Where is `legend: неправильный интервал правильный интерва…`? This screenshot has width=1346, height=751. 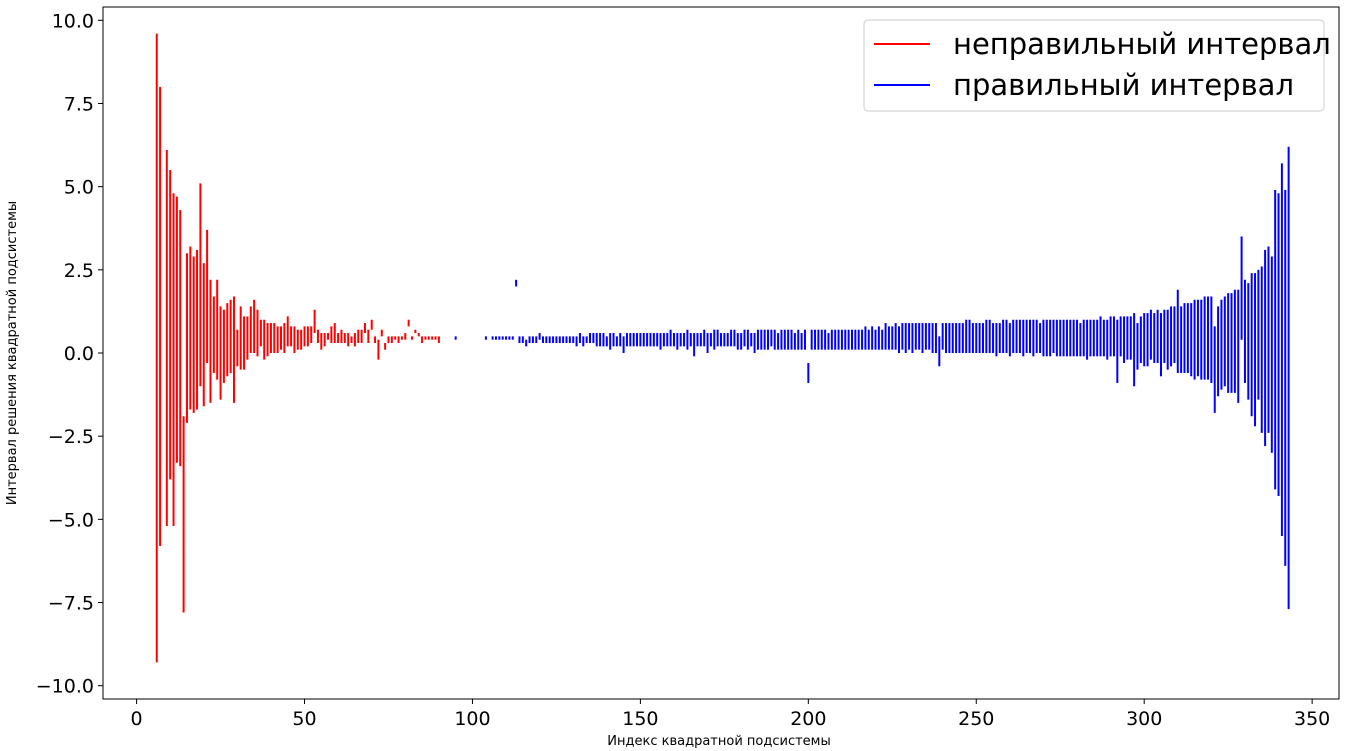 legend: неправильный интервал правильный интерва… is located at coordinates (1097, 65).